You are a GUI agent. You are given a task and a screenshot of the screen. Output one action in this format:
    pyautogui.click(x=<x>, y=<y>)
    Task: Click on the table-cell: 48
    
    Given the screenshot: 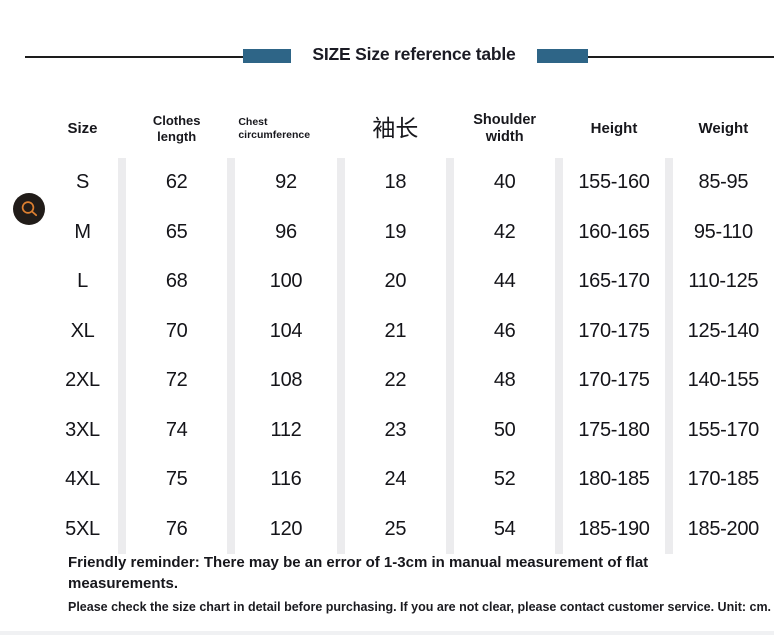 What is the action you would take?
    pyautogui.click(x=505, y=381)
    